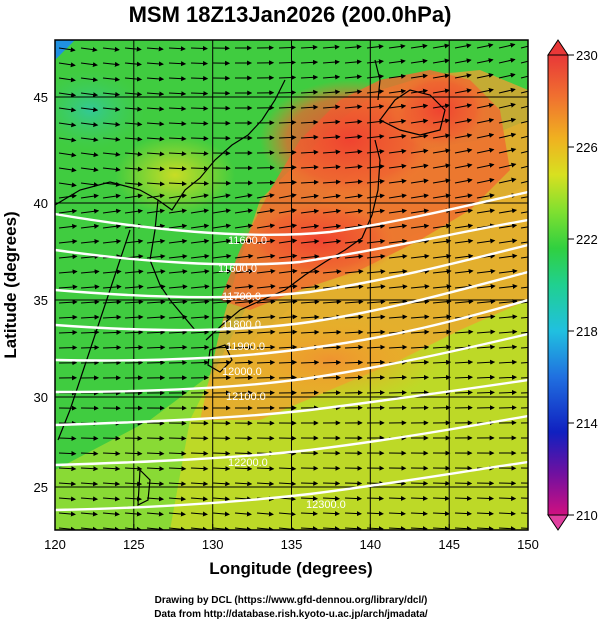 Image resolution: width=599 pixels, height=625 pixels. I want to click on colorbar-tick-label: 218, so click(587, 331).